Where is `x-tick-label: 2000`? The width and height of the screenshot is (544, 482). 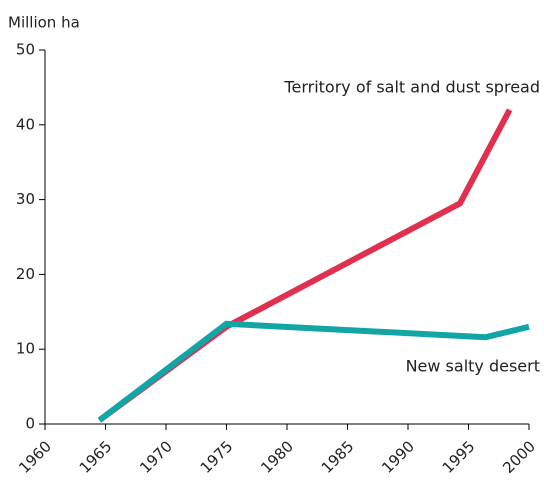
x-tick-label: 2000 is located at coordinates (519, 457).